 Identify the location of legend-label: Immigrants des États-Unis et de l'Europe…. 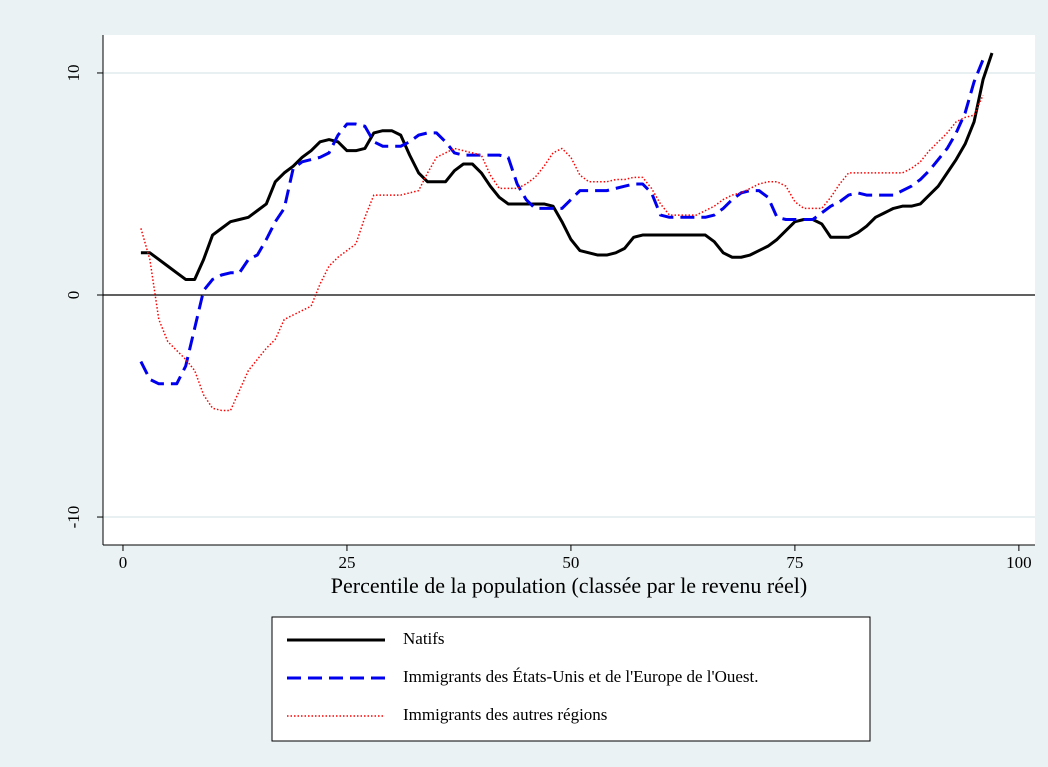
(581, 676).